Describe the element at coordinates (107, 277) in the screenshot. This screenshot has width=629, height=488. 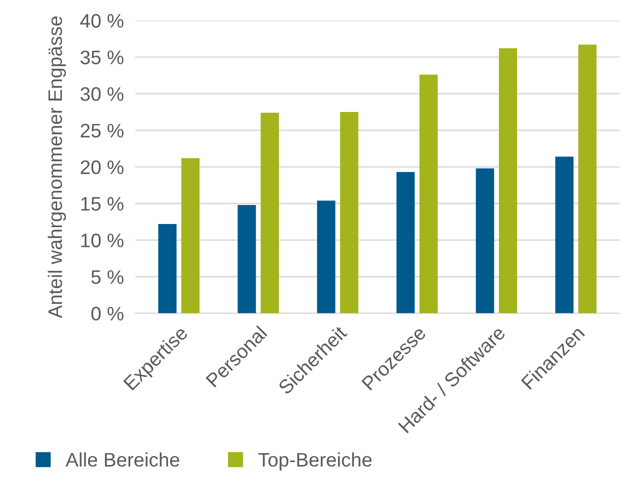
I see `y-tick-label: 5 %` at that location.